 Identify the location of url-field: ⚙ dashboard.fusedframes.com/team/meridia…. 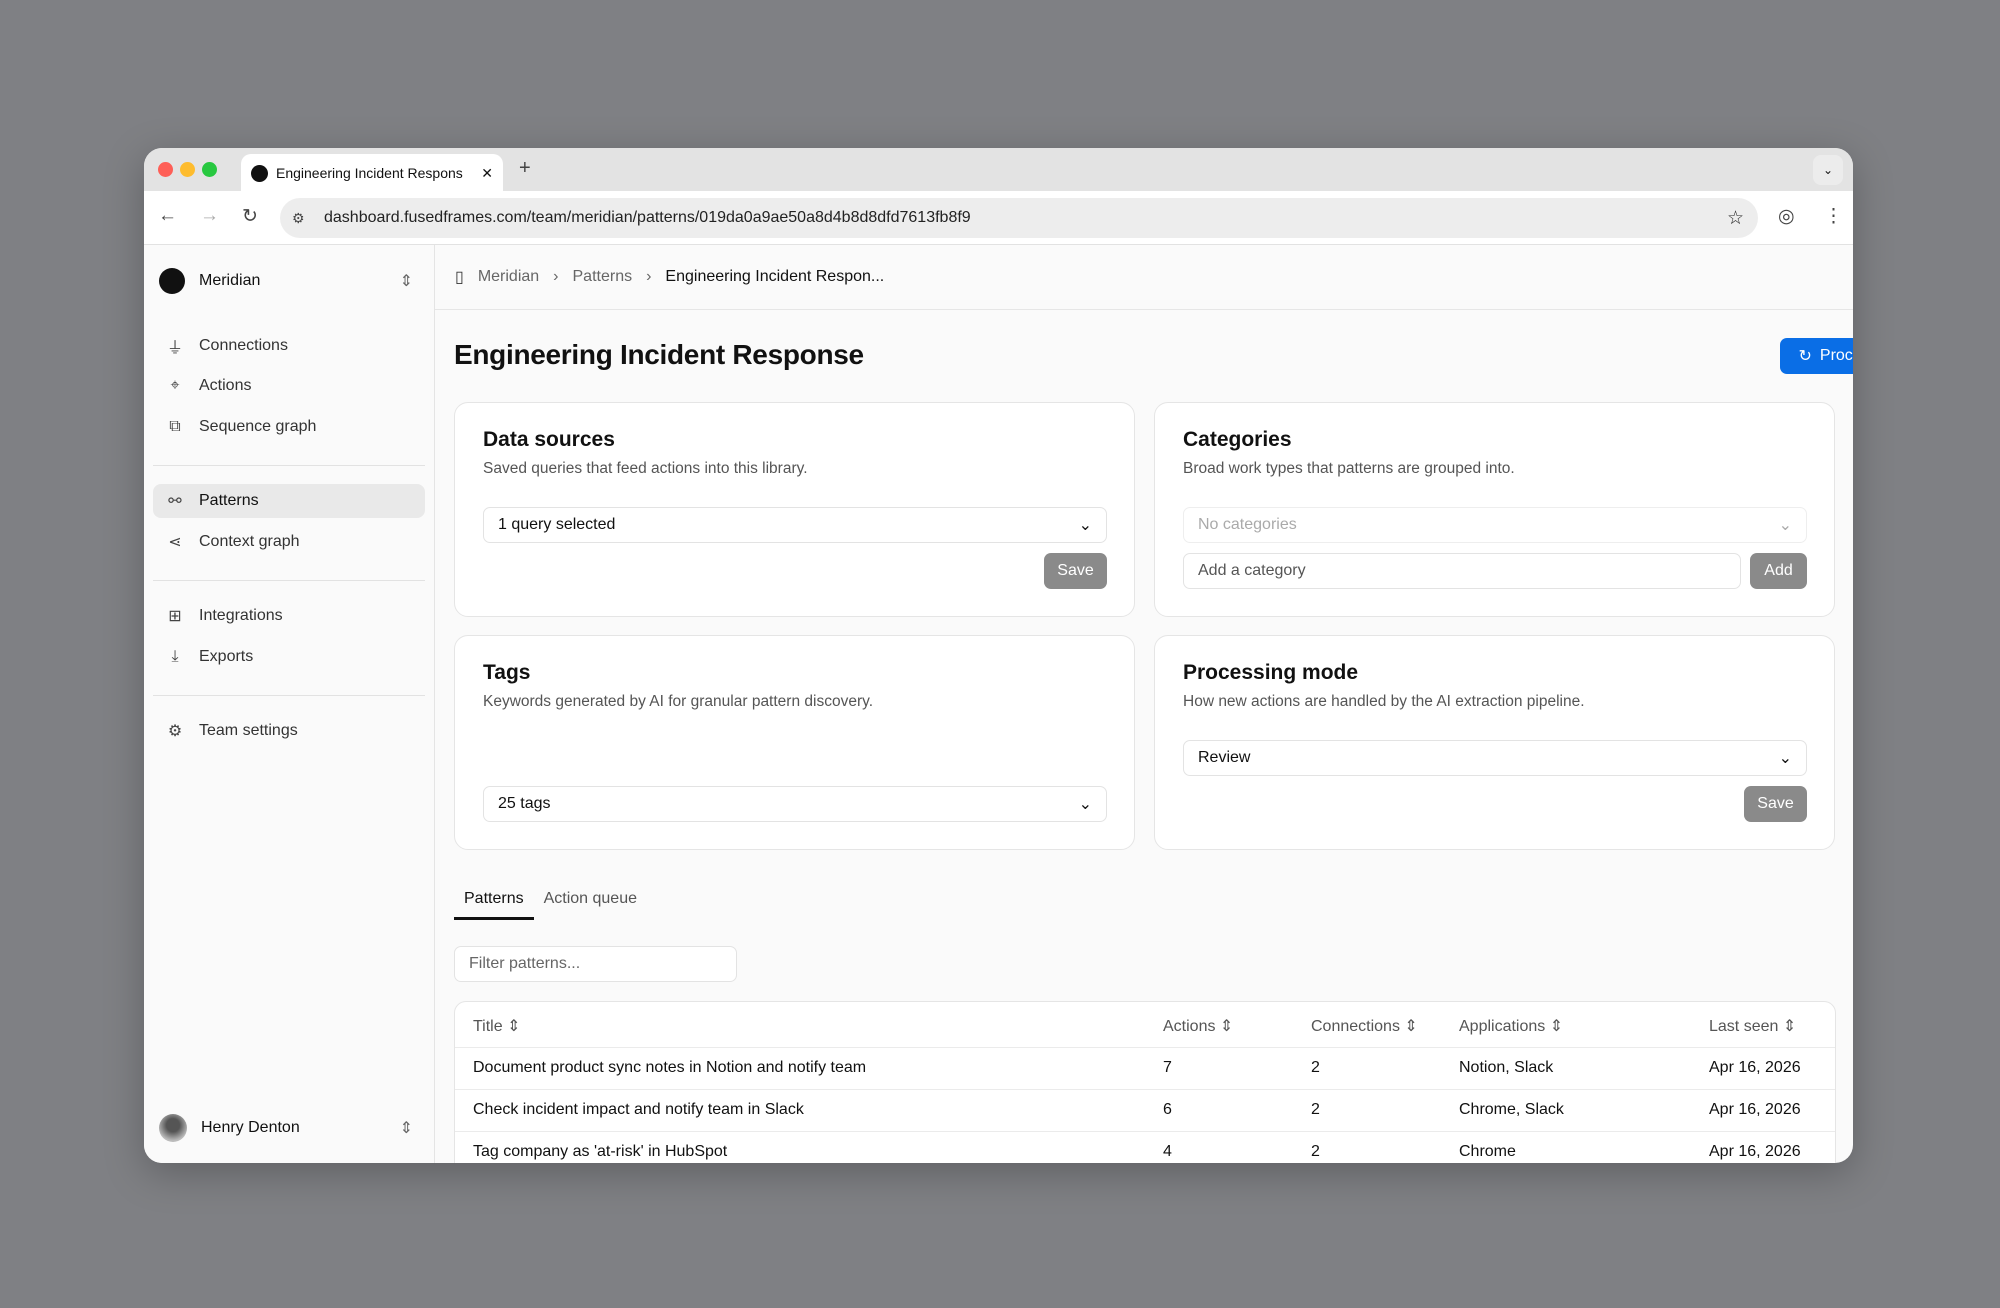
(1019, 218).